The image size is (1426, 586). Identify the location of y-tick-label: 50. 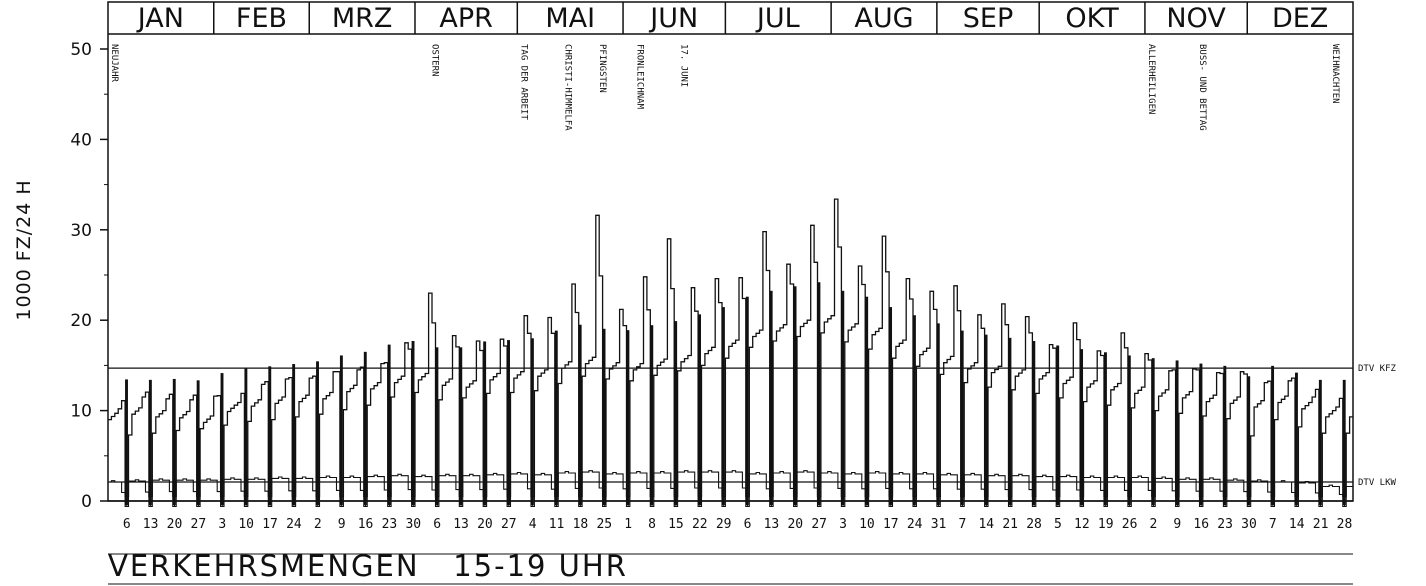
(81, 50).